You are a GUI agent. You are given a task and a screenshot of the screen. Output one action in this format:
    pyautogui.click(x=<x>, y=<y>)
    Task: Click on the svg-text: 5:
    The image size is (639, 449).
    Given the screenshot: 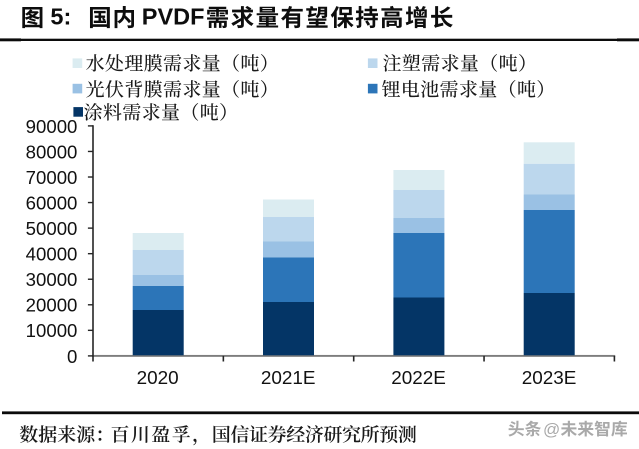 What is the action you would take?
    pyautogui.click(x=60, y=17)
    